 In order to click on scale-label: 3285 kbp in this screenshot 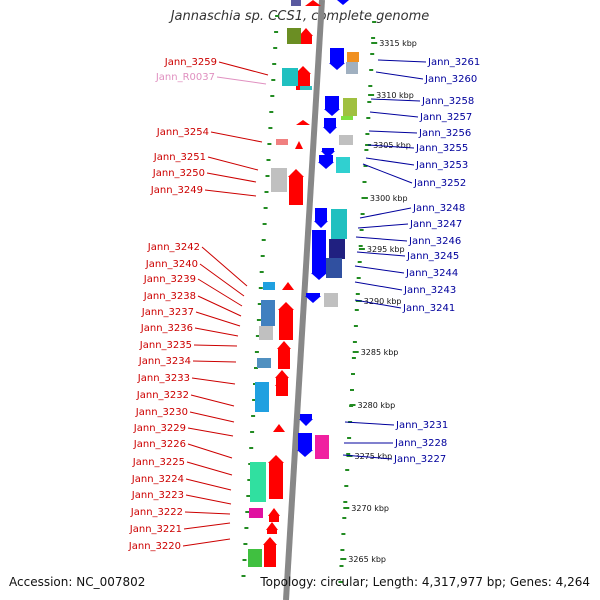, I will do `click(380, 352)`.